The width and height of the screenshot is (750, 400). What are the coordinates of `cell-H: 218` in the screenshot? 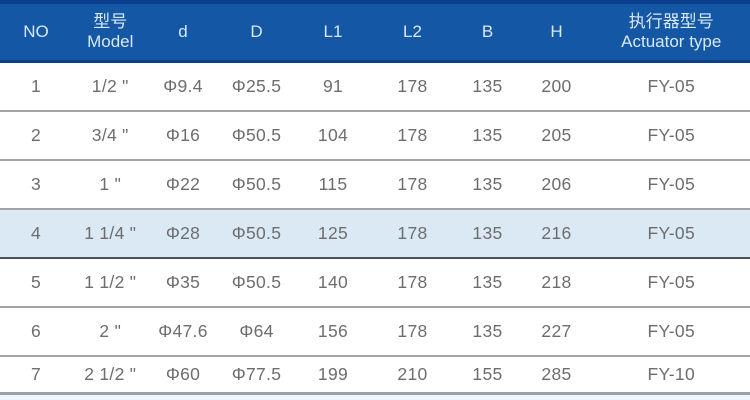 It's located at (556, 283).